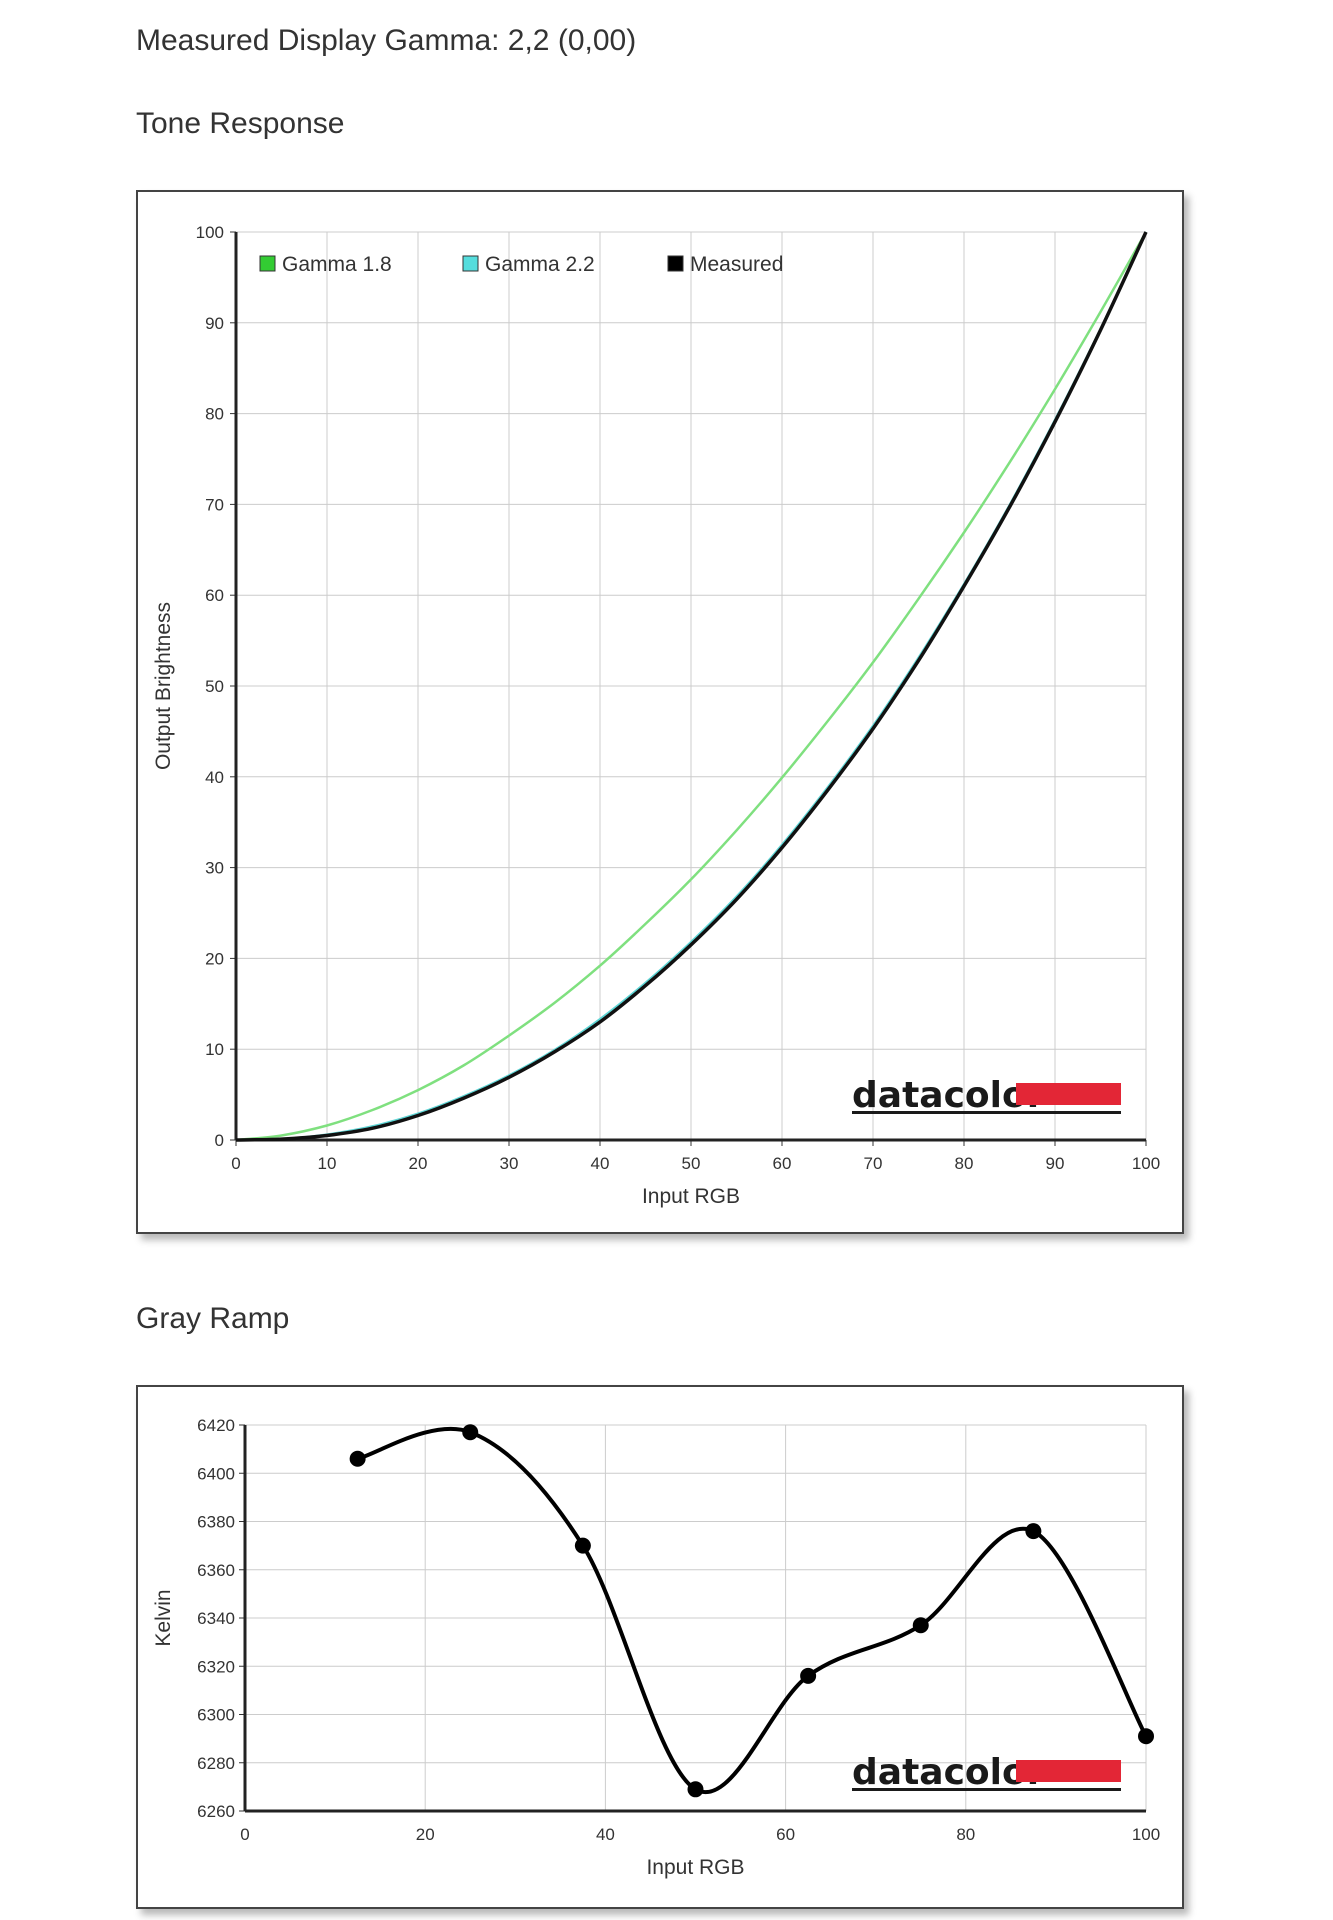 The image size is (1333, 1920). Describe the element at coordinates (327, 1163) in the screenshot. I see `tone-x-tick-label: 10` at that location.